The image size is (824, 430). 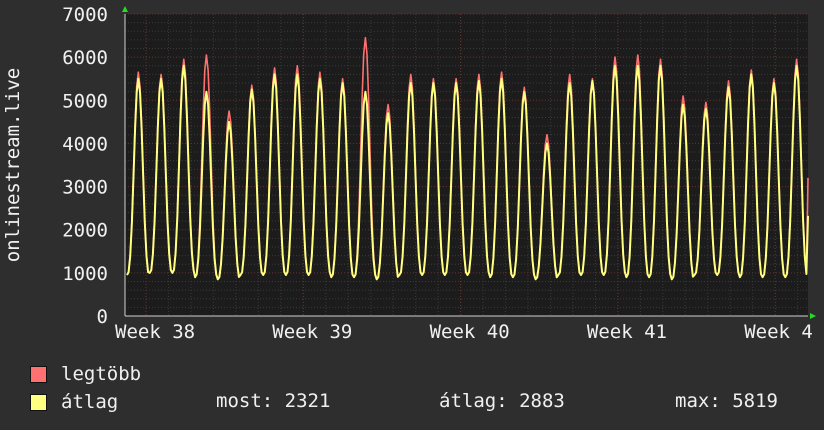 What do you see at coordinates (85, 231) in the screenshot?
I see `y-tick-label: 2000` at bounding box center [85, 231].